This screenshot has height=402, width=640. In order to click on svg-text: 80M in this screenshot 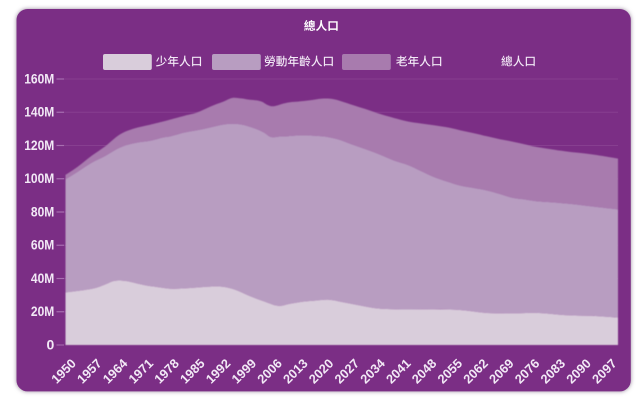, I will do `click(42, 211)`.